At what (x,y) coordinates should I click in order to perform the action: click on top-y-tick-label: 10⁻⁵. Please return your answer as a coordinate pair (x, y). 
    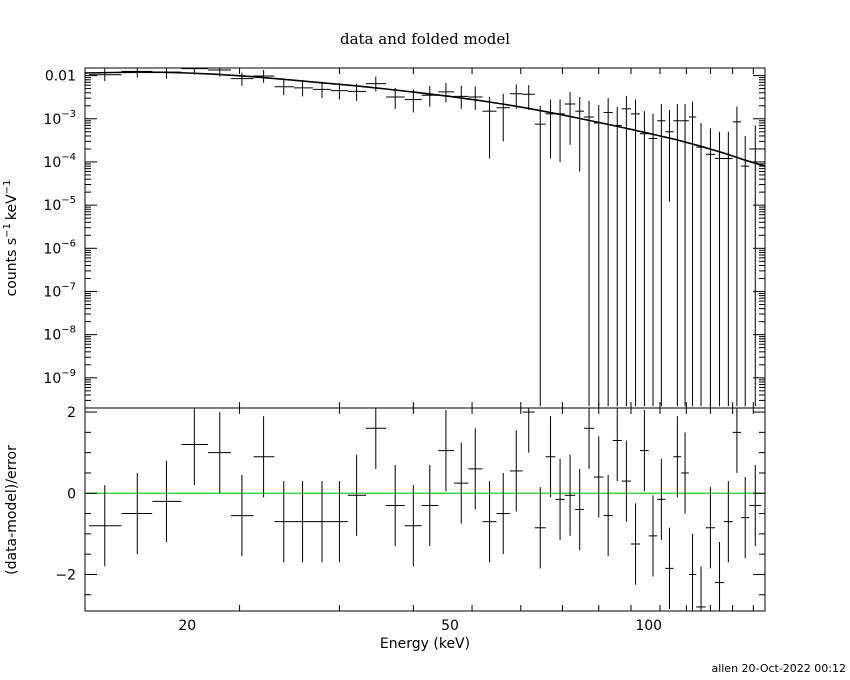
    Looking at the image, I should click on (59, 204).